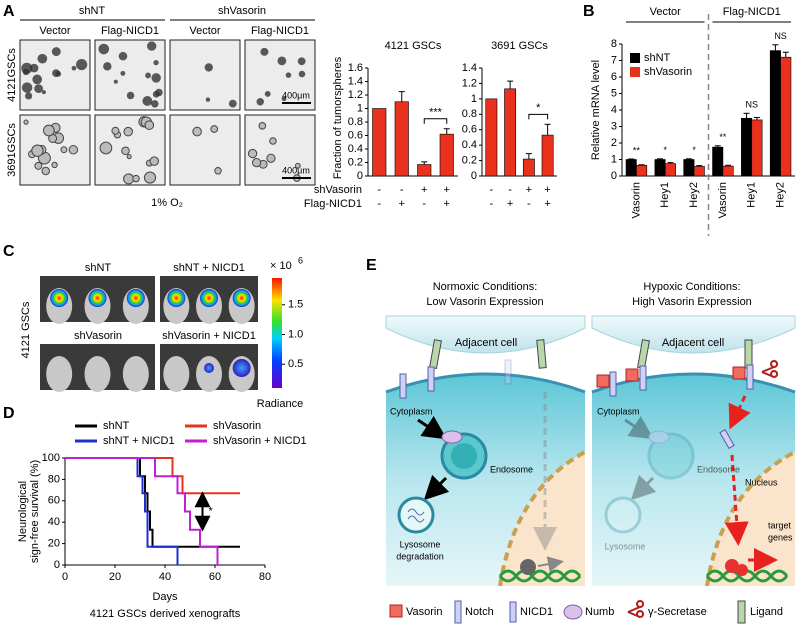 This screenshot has height=636, width=800. Describe the element at coordinates (9, 251) in the screenshot. I see `panel-label: C` at that location.